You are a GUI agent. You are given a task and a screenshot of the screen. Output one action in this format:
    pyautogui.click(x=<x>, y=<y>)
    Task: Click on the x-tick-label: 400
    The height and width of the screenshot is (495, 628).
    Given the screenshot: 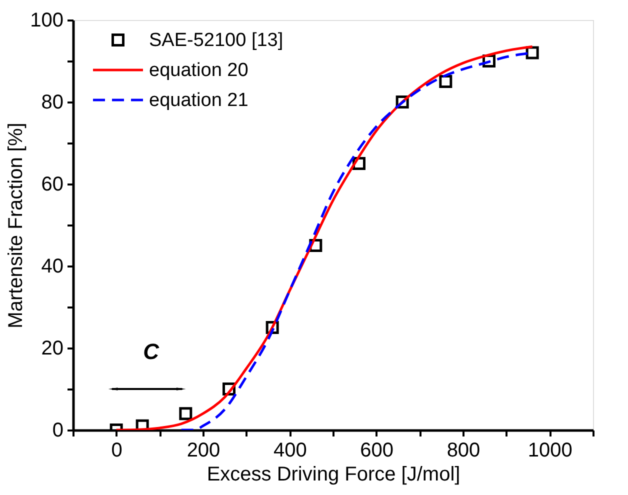 What is the action you would take?
    pyautogui.click(x=290, y=451)
    